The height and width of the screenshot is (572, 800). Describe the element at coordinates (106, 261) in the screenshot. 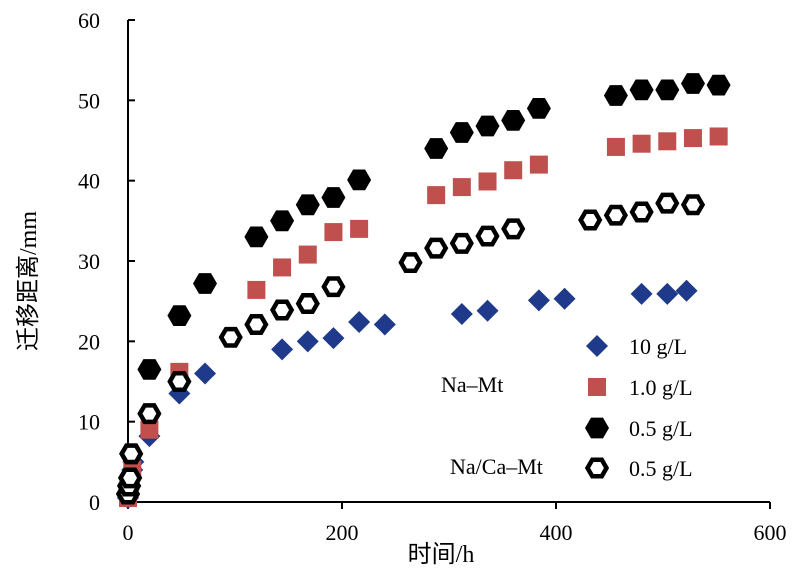

I see `y-ticks: 0 10 20 30 40 50 60` at that location.